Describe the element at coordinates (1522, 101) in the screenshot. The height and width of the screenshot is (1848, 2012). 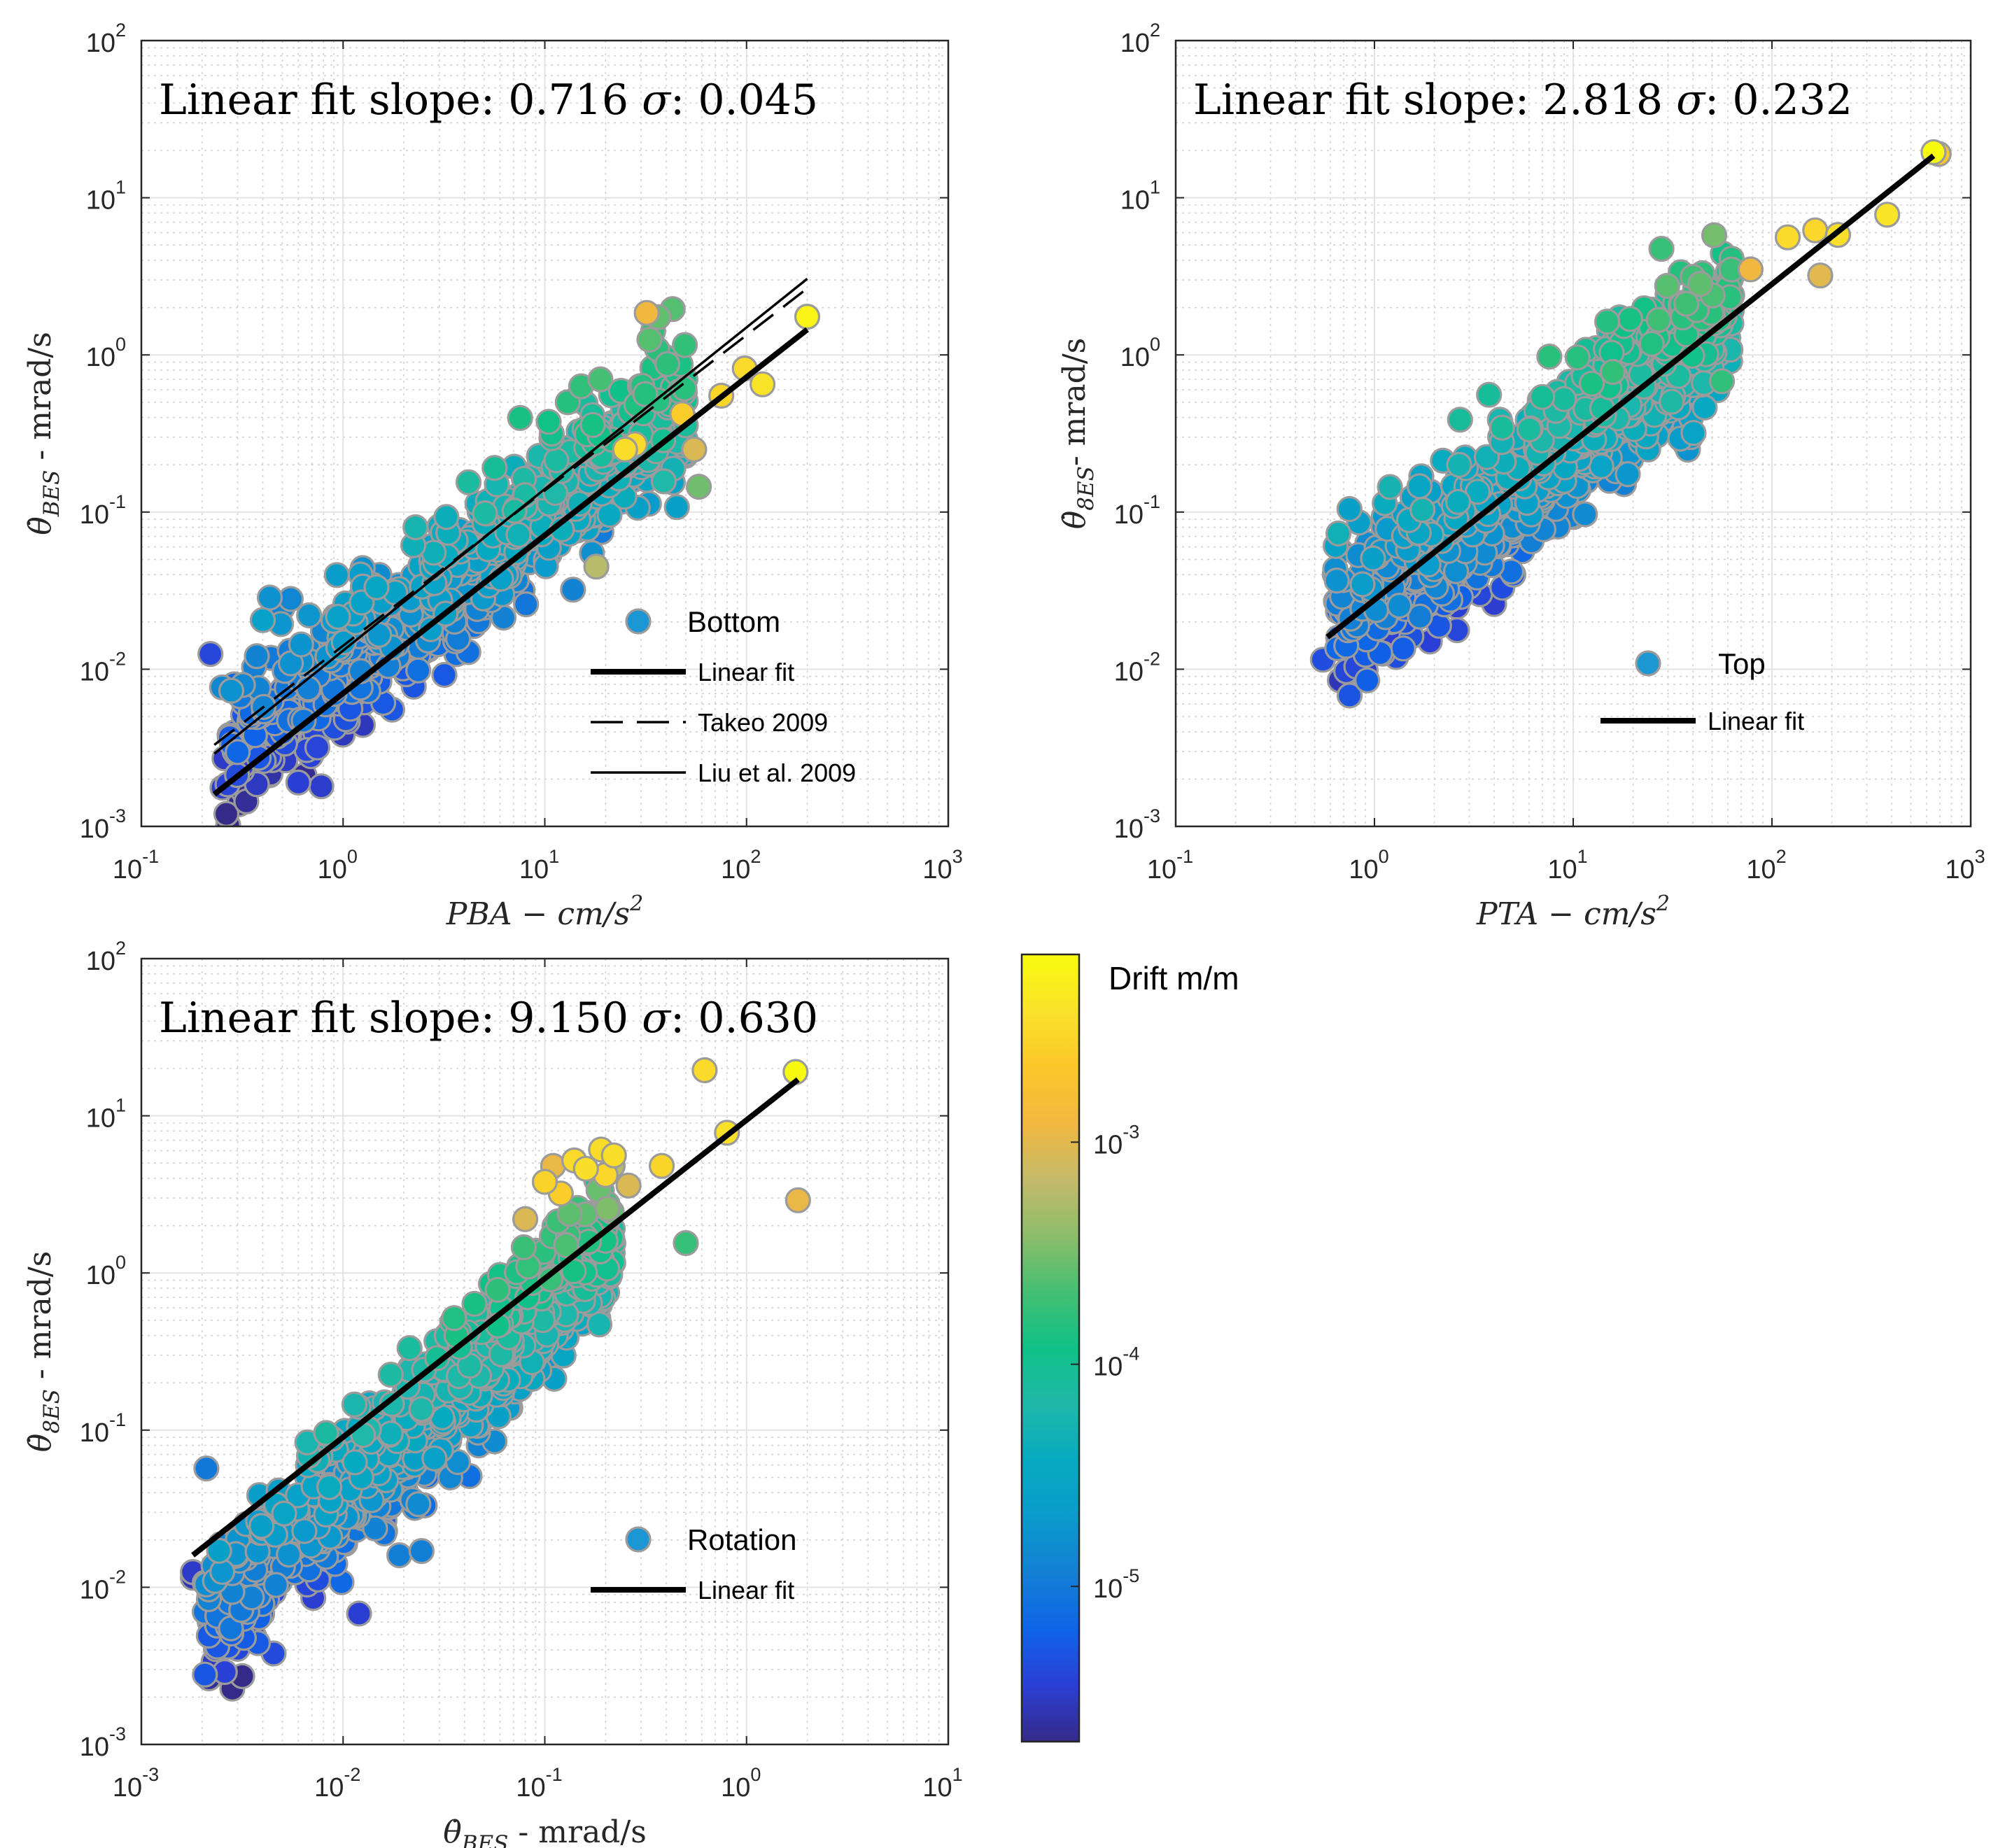
I see `panel-title: Linear fit slope: 2.818 σ: 0.232` at that location.